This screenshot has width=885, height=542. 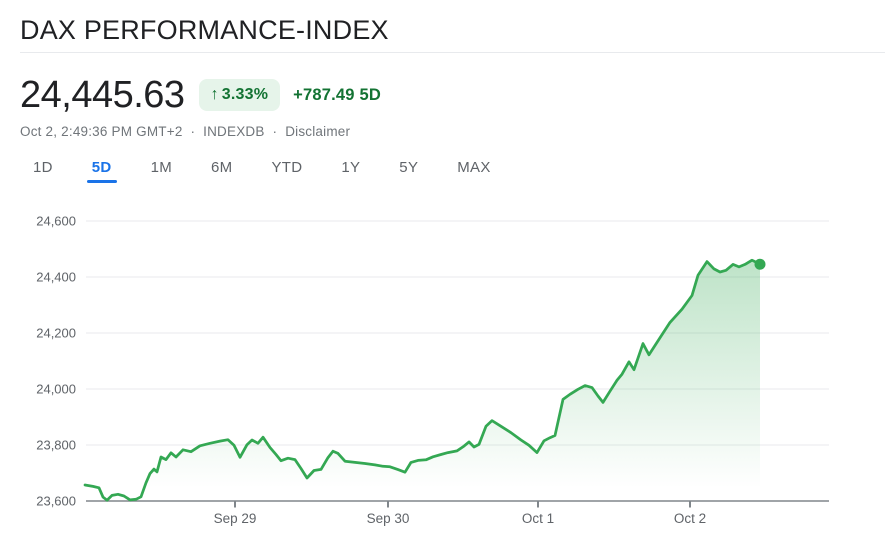 I want to click on x-axis-label: Oct 1, so click(x=538, y=518).